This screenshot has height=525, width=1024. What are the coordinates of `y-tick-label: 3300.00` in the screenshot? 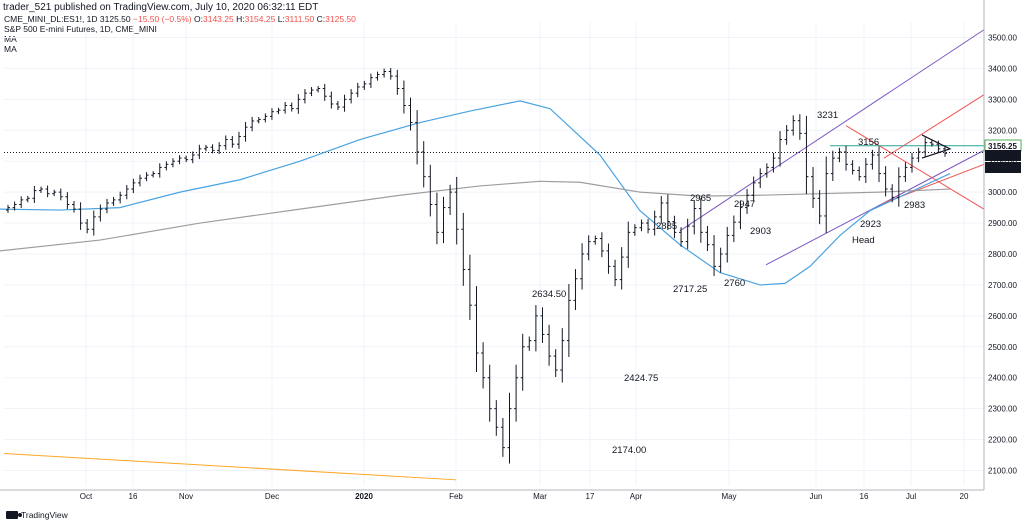 It's located at (1002, 99).